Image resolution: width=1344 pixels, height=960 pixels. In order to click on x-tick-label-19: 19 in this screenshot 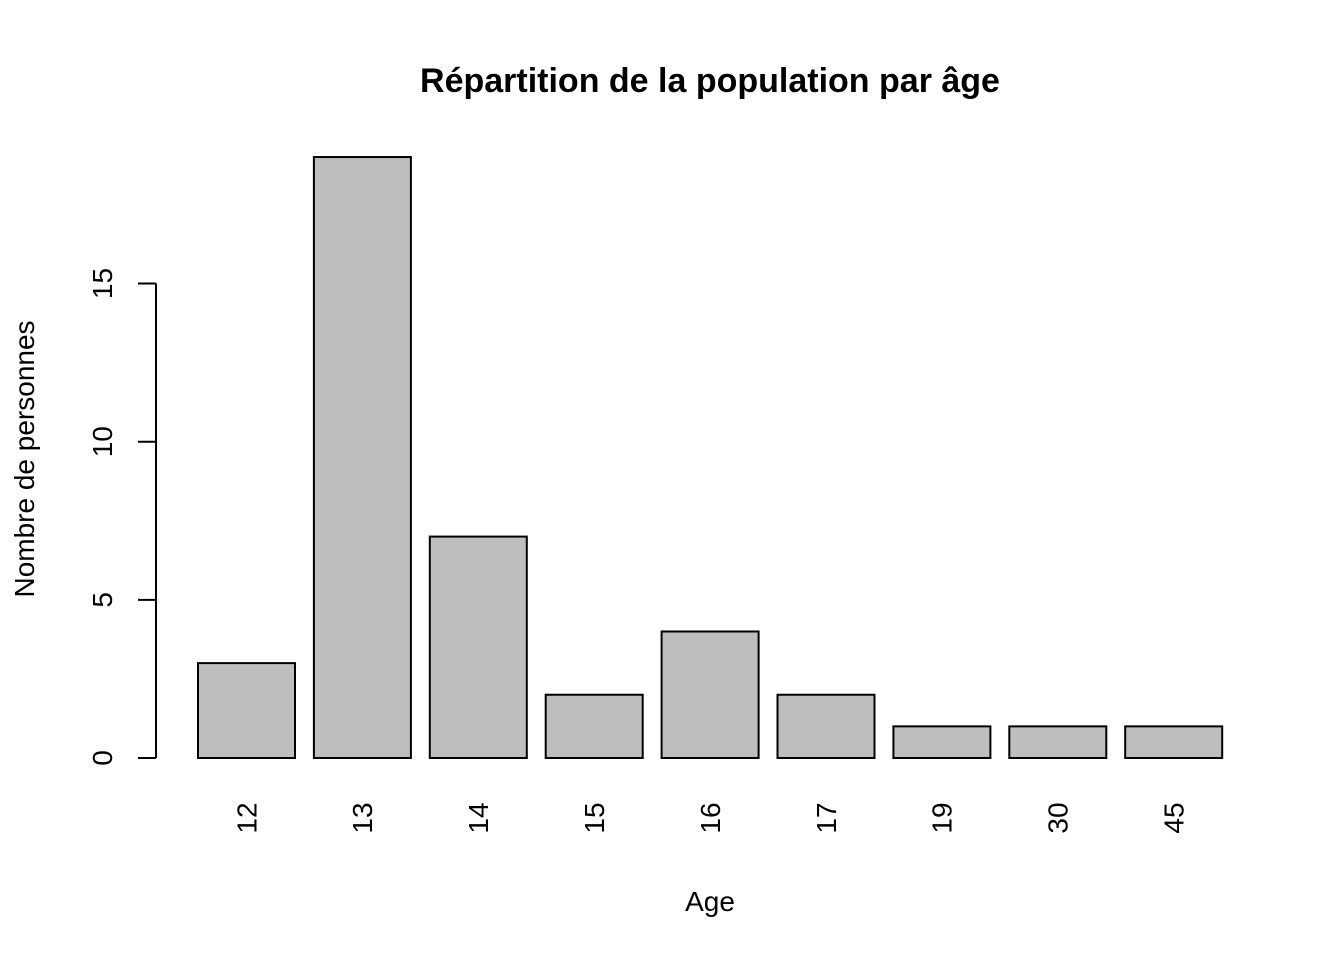, I will do `click(942, 817)`.